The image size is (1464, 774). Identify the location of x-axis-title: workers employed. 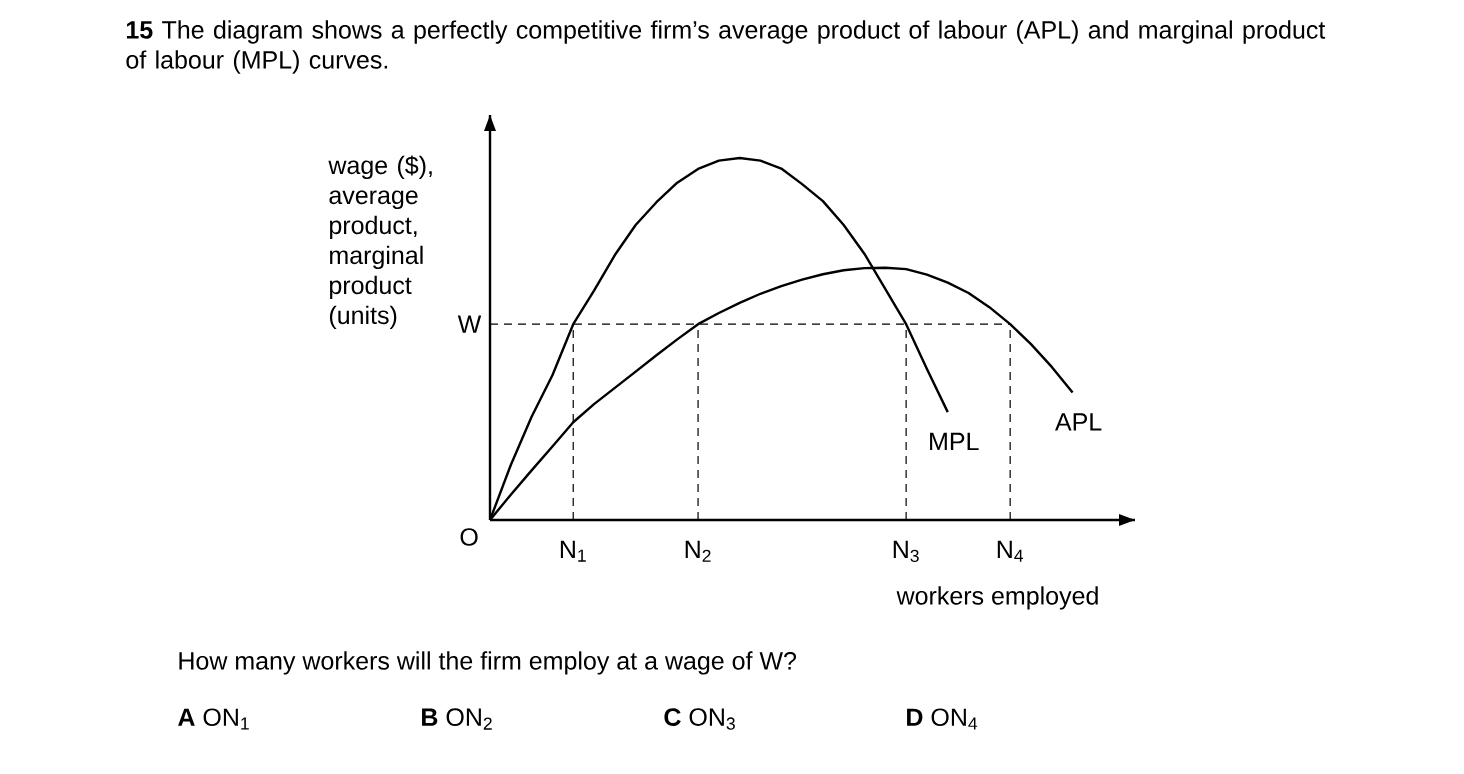
(997, 598).